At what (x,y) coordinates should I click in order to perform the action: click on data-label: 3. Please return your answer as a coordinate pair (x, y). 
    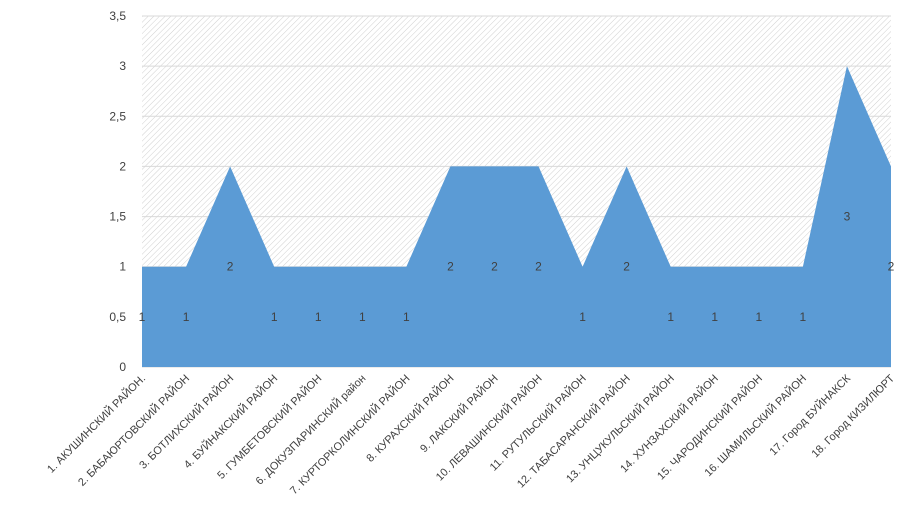
    Looking at the image, I should click on (847, 217).